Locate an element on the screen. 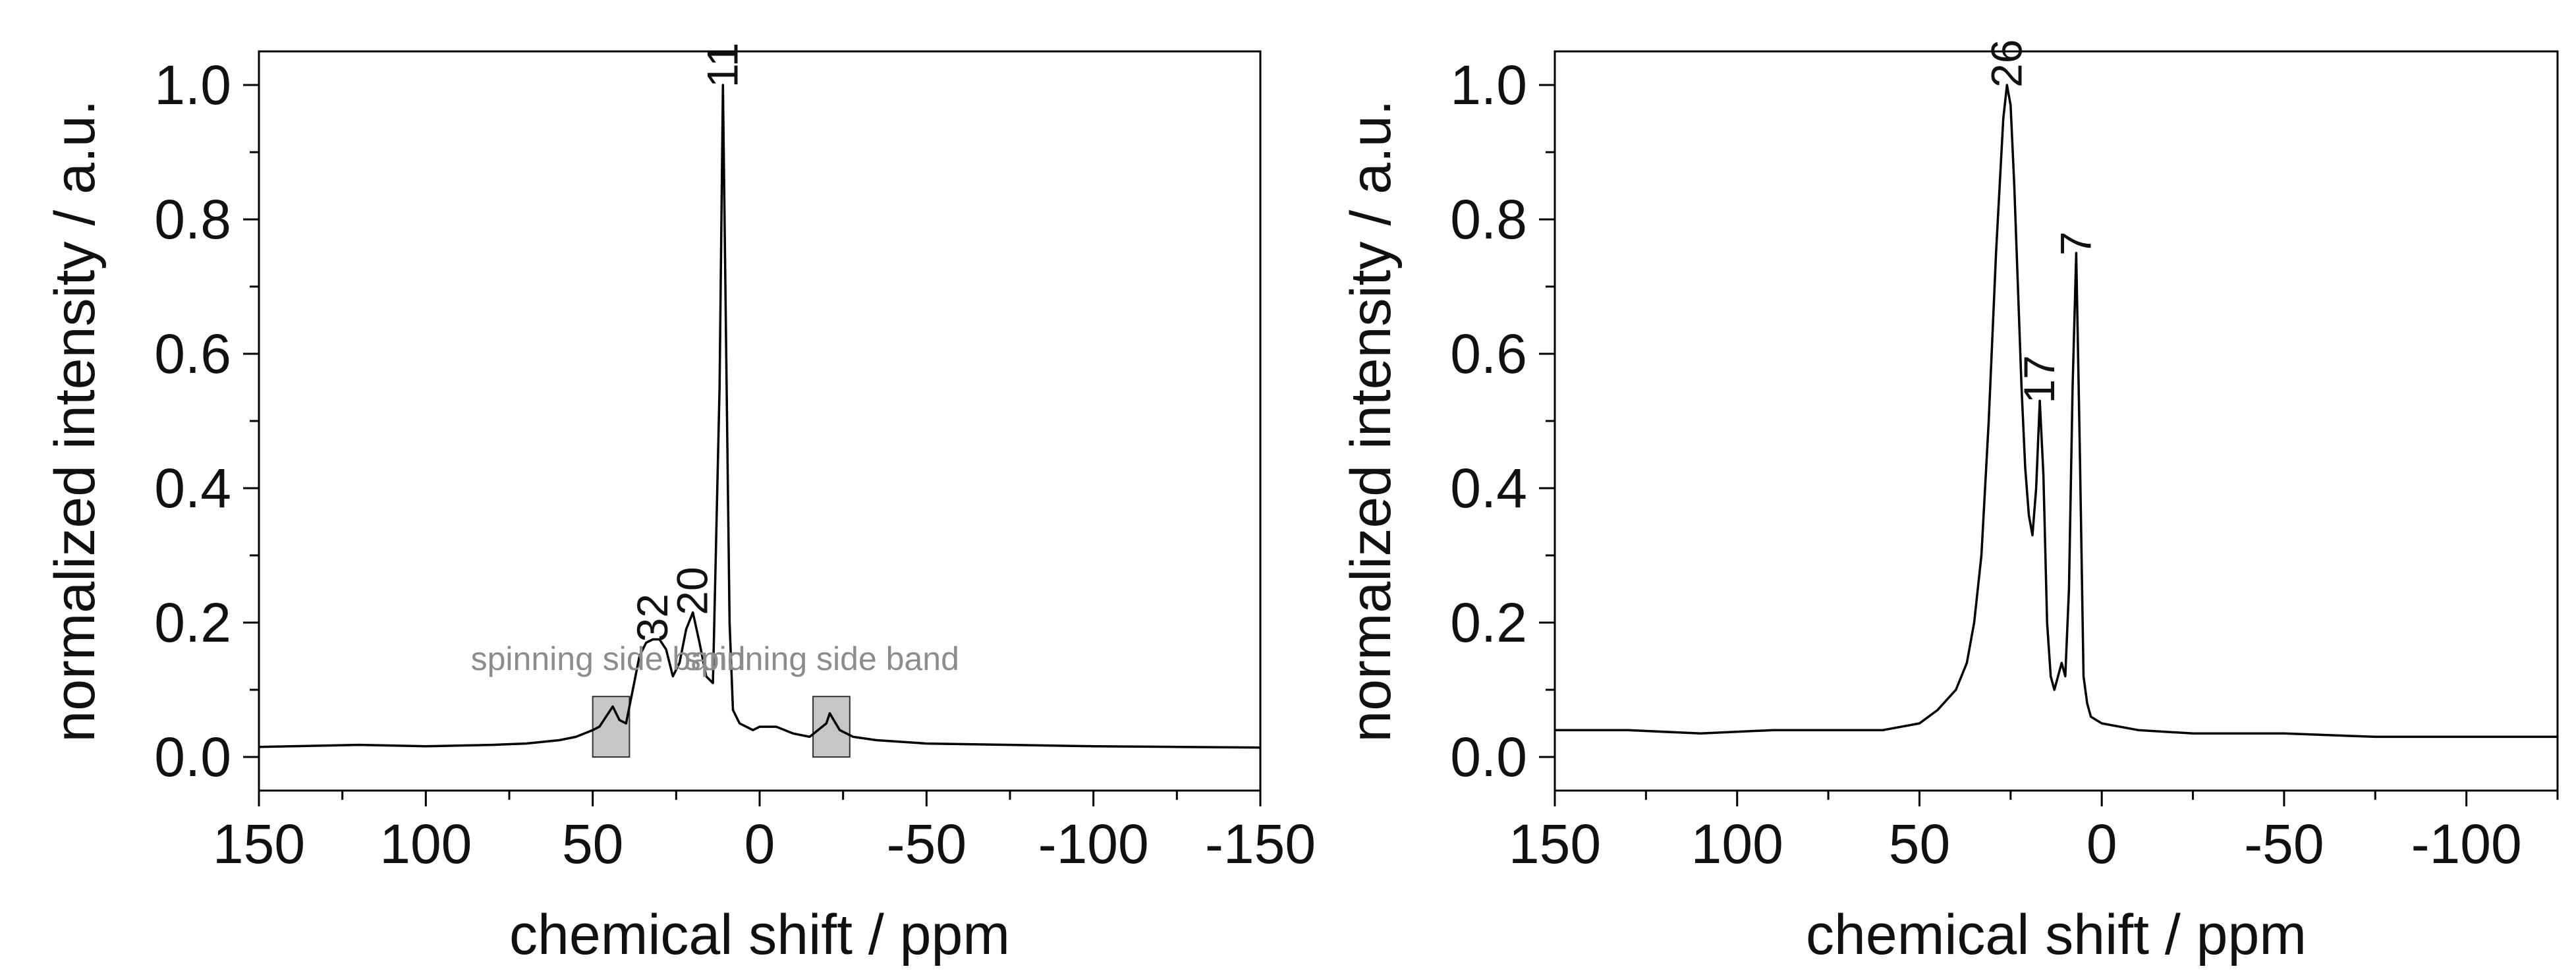 Image resolution: width=2576 pixels, height=979 pixels. x-tick-label: -150 is located at coordinates (1260, 844).